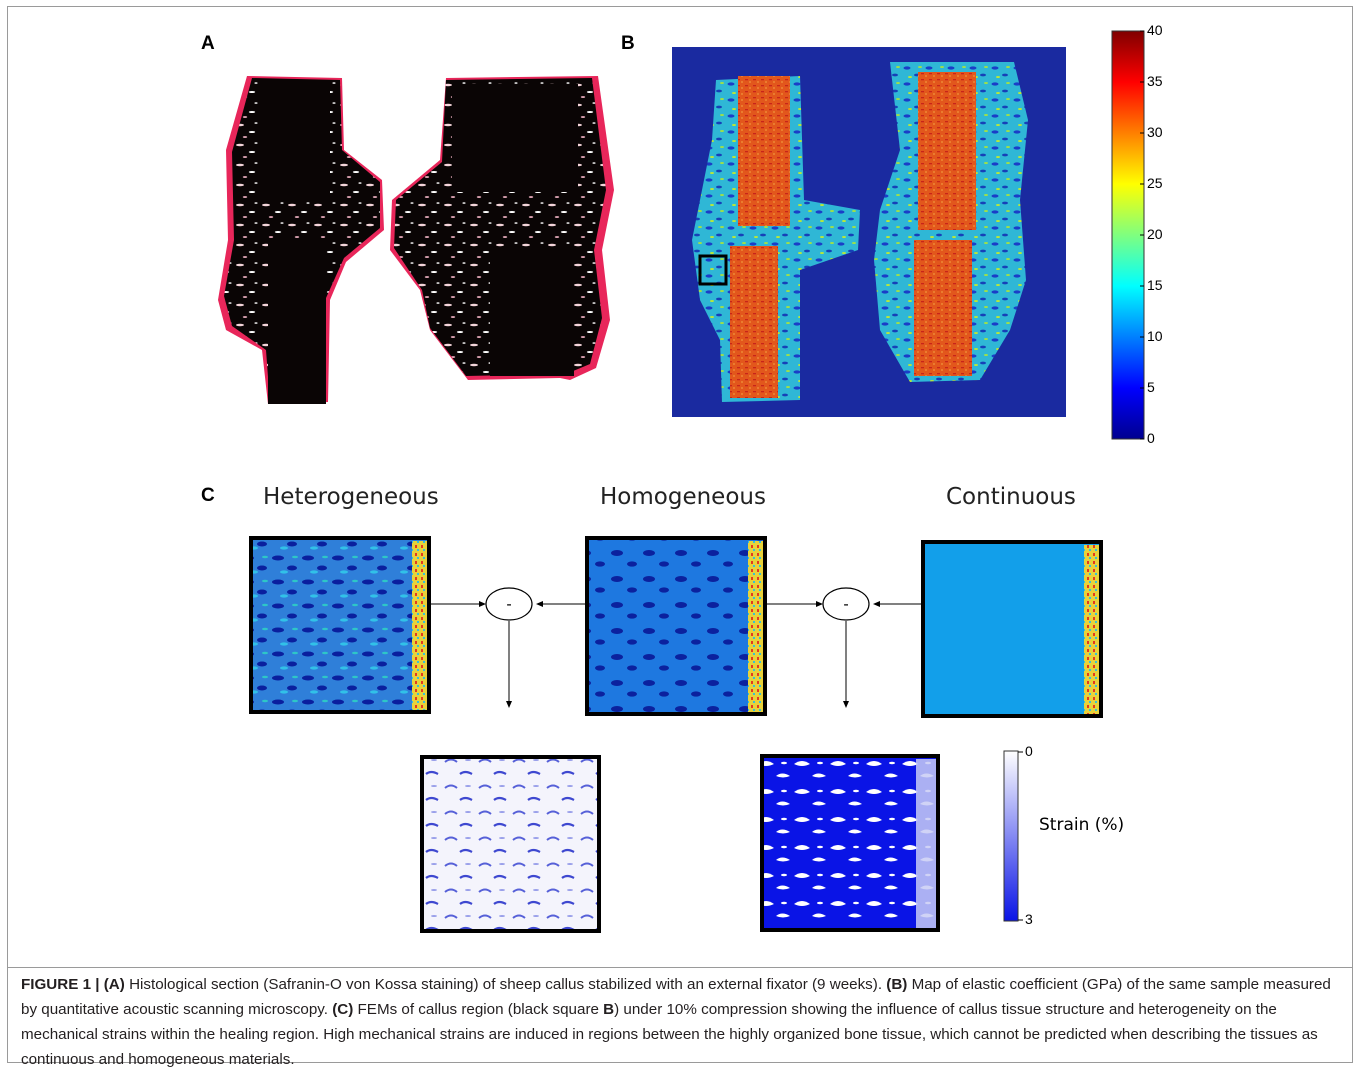  What do you see at coordinates (1012, 629) in the screenshot?
I see `fem-continuous` at bounding box center [1012, 629].